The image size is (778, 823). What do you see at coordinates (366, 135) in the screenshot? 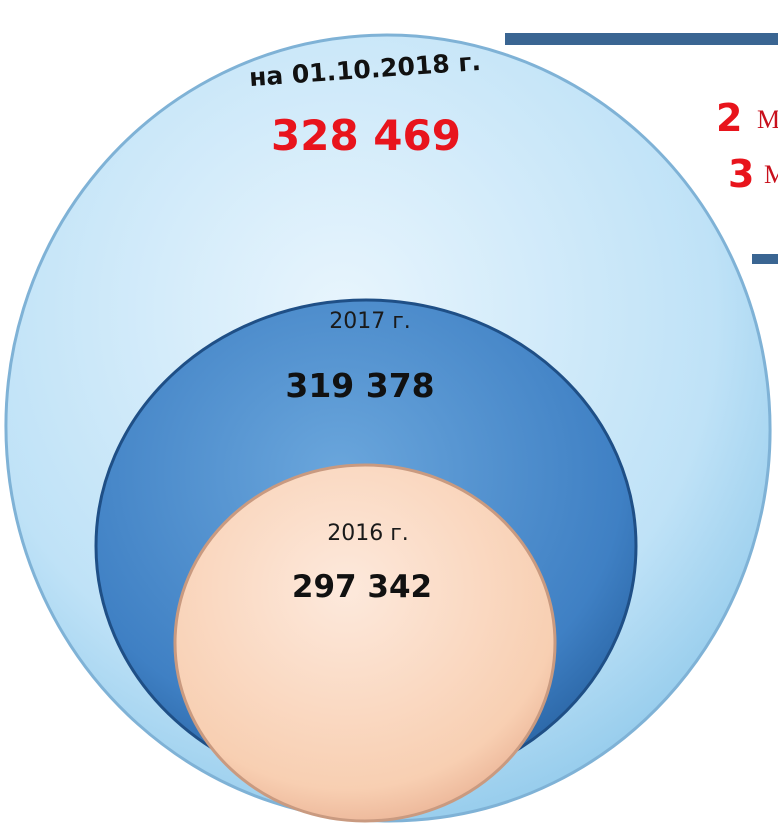
I see `circle-value: 328 469` at bounding box center [366, 135].